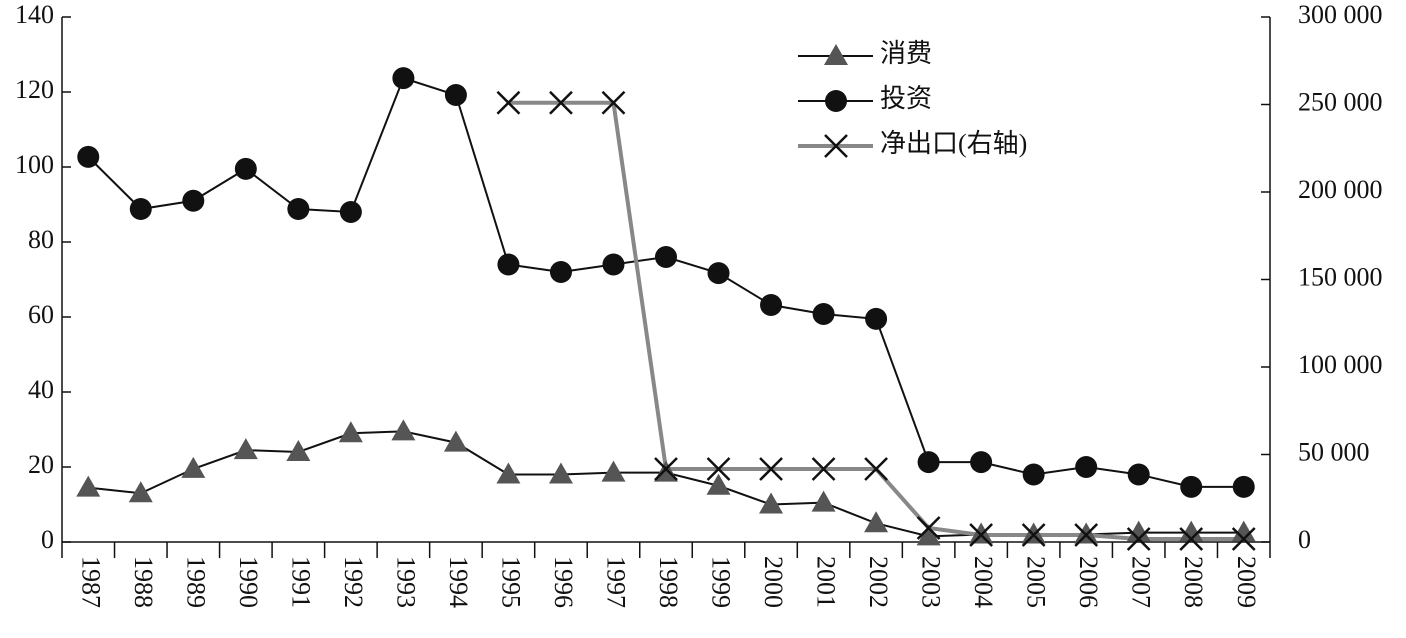  I want to click on x-tick-label: 2000, so click(773, 582).